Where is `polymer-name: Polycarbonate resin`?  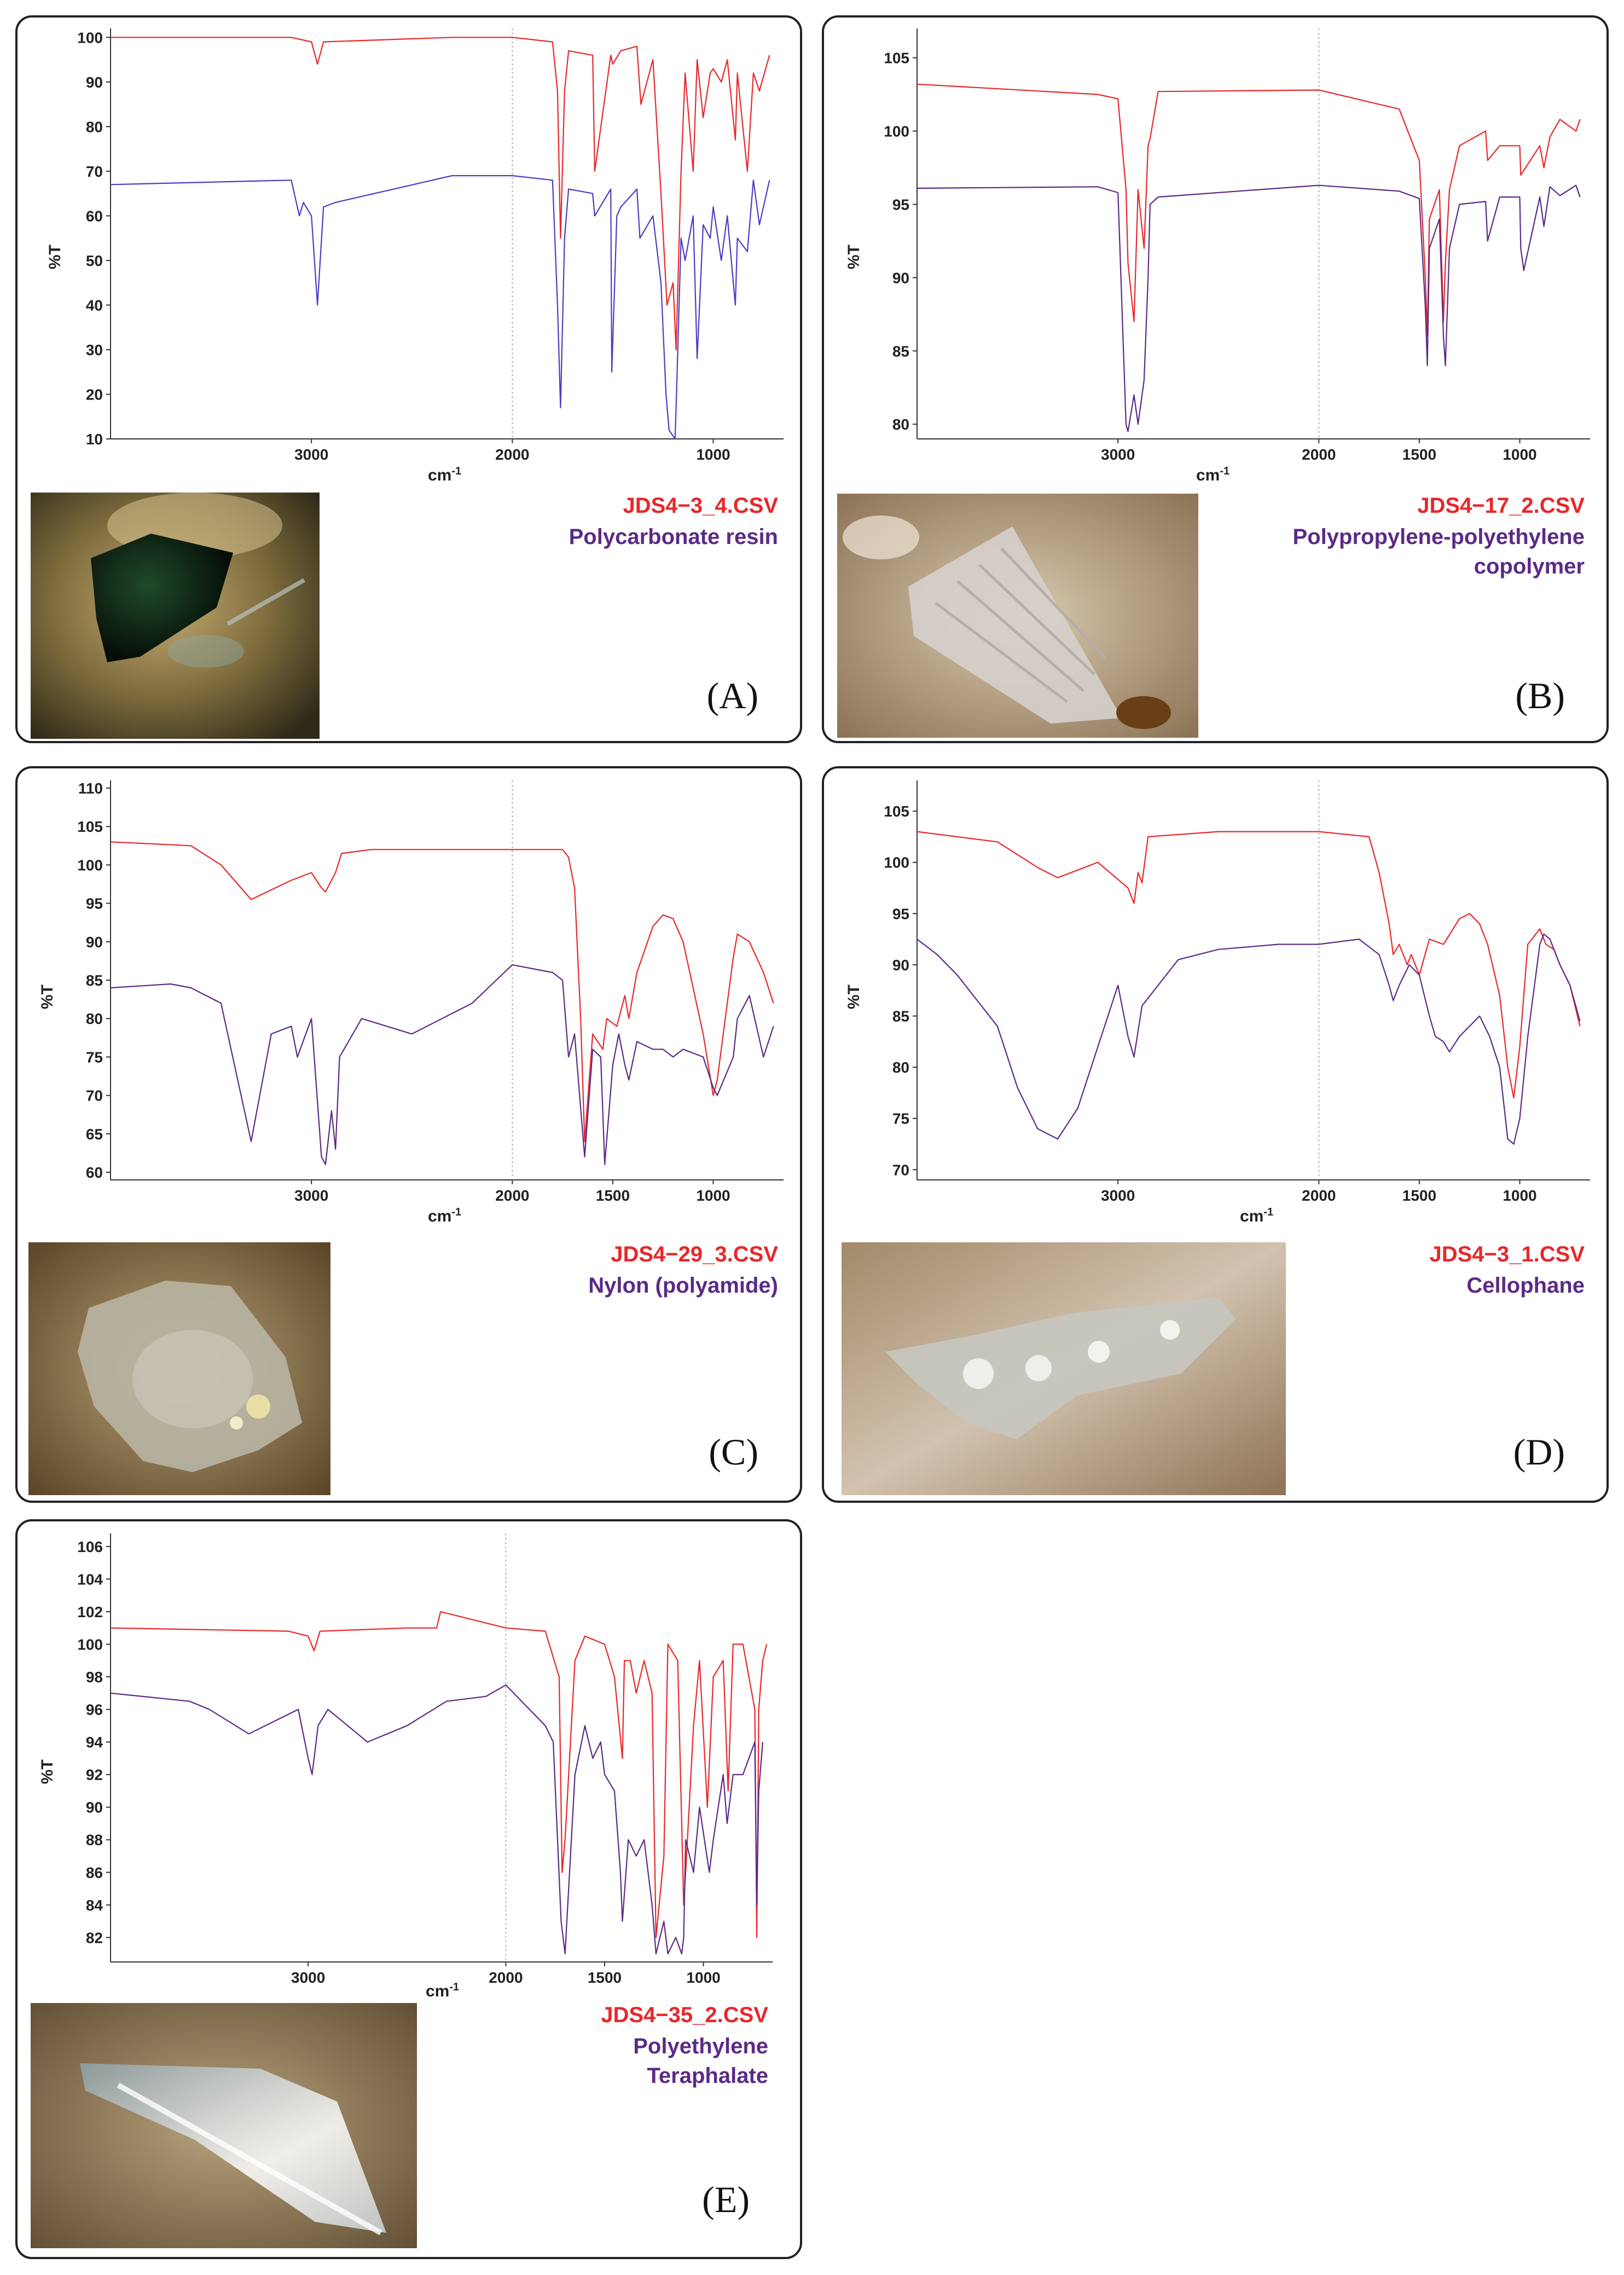 polymer-name: Polycarbonate resin is located at coordinates (673, 537).